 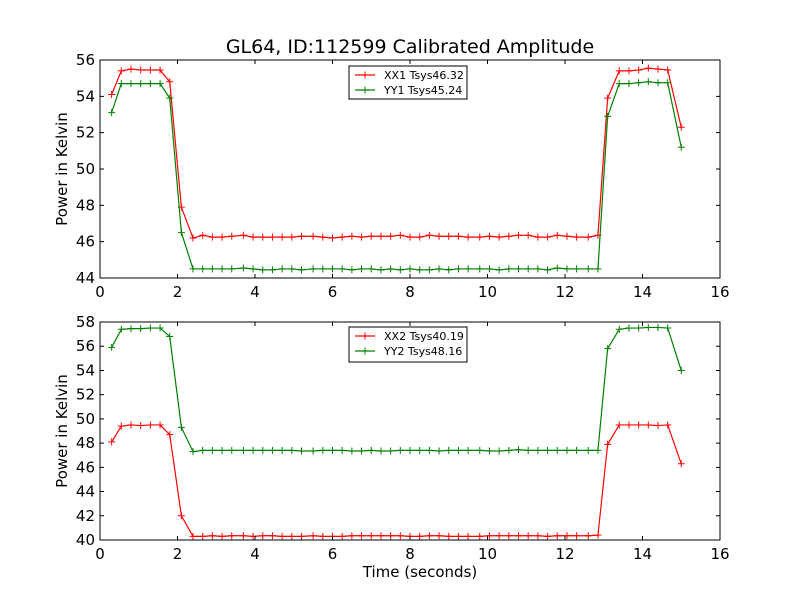 I want to click on legend-0: XX1 Tsys46.32 YY1 Tsys45.24, so click(x=408, y=82).